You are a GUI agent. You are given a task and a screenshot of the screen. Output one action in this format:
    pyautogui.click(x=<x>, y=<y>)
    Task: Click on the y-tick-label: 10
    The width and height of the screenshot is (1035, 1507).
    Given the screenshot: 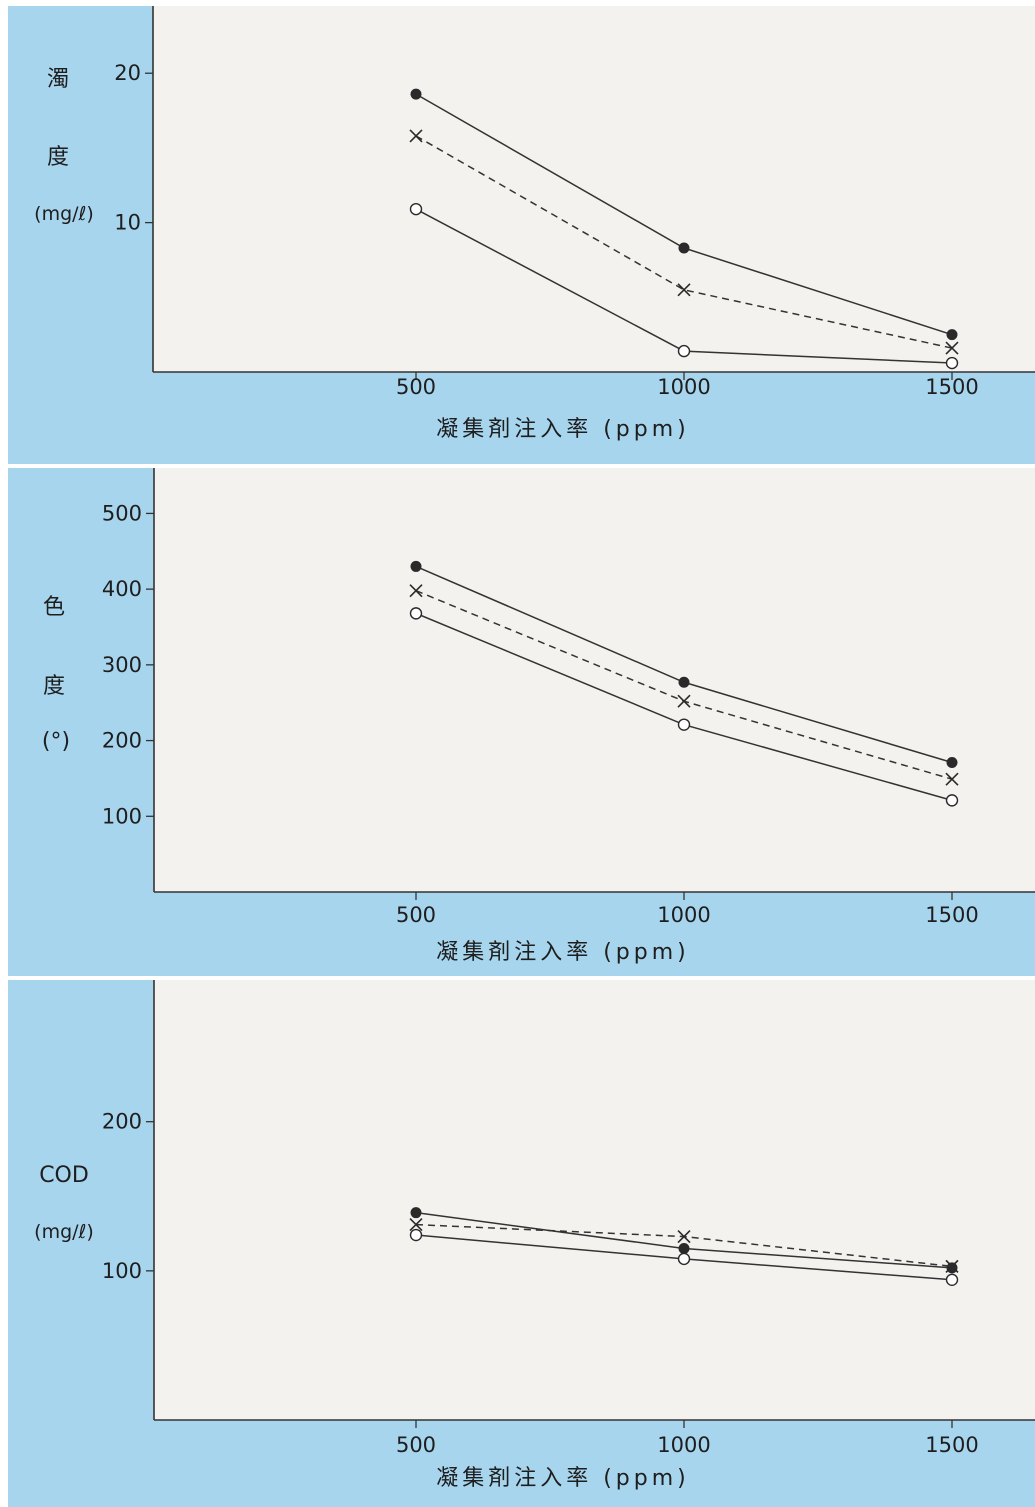 What is the action you would take?
    pyautogui.click(x=127, y=223)
    